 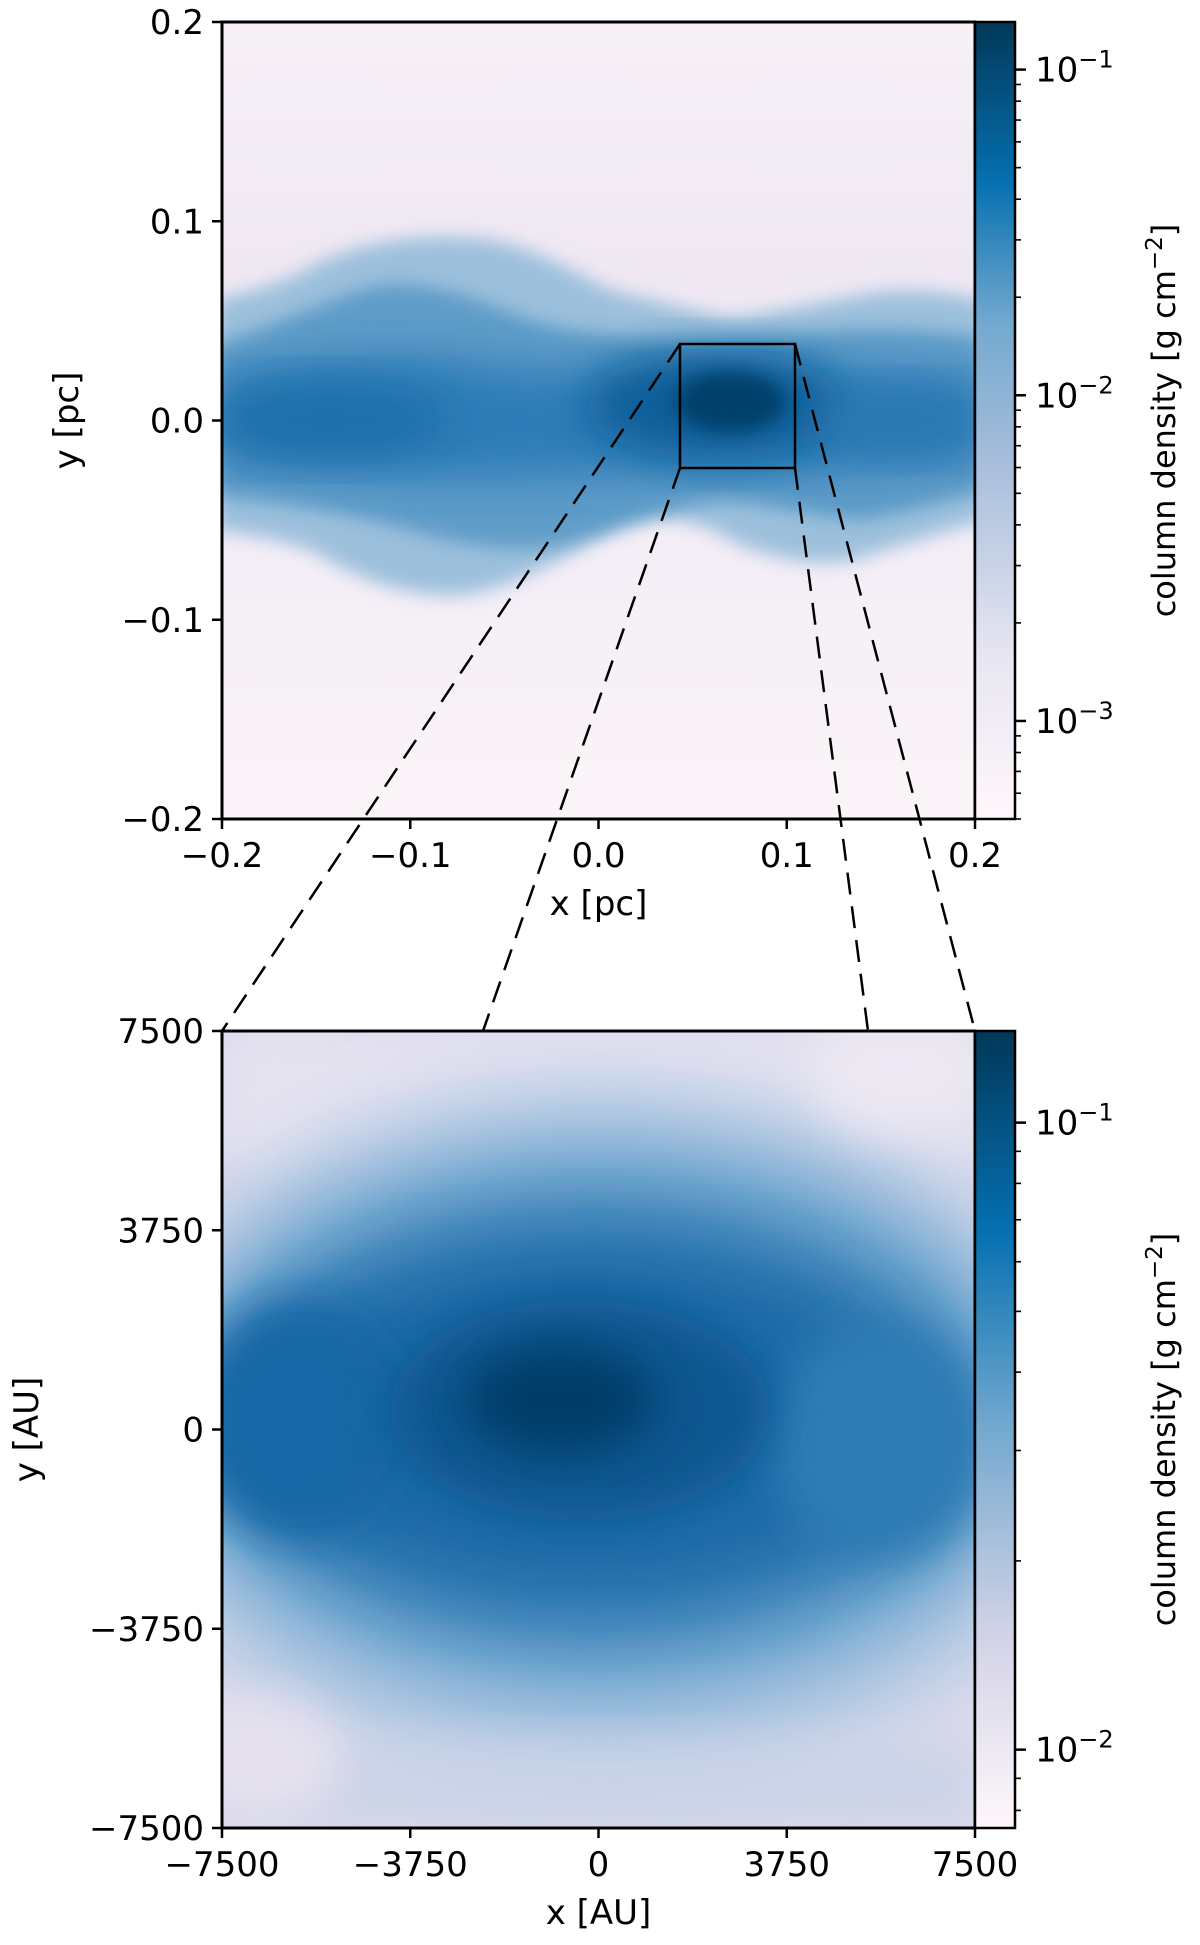 What do you see at coordinates (1074, 1748) in the screenshot?
I see `bottom-colorbar-tick-label: 10⁻²` at bounding box center [1074, 1748].